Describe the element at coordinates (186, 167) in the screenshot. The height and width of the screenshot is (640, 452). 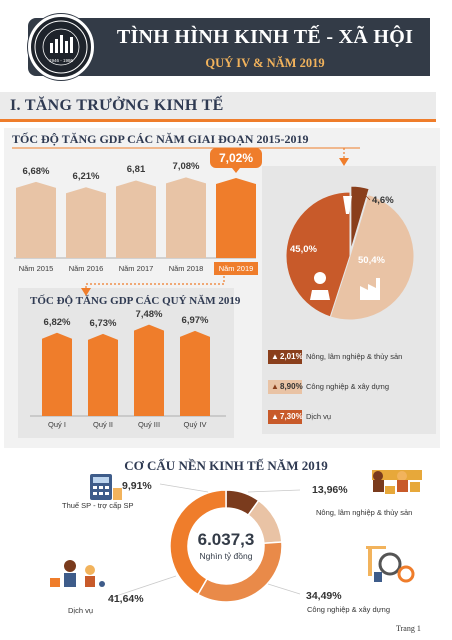
I see `annual-value-label: 7,08%` at that location.